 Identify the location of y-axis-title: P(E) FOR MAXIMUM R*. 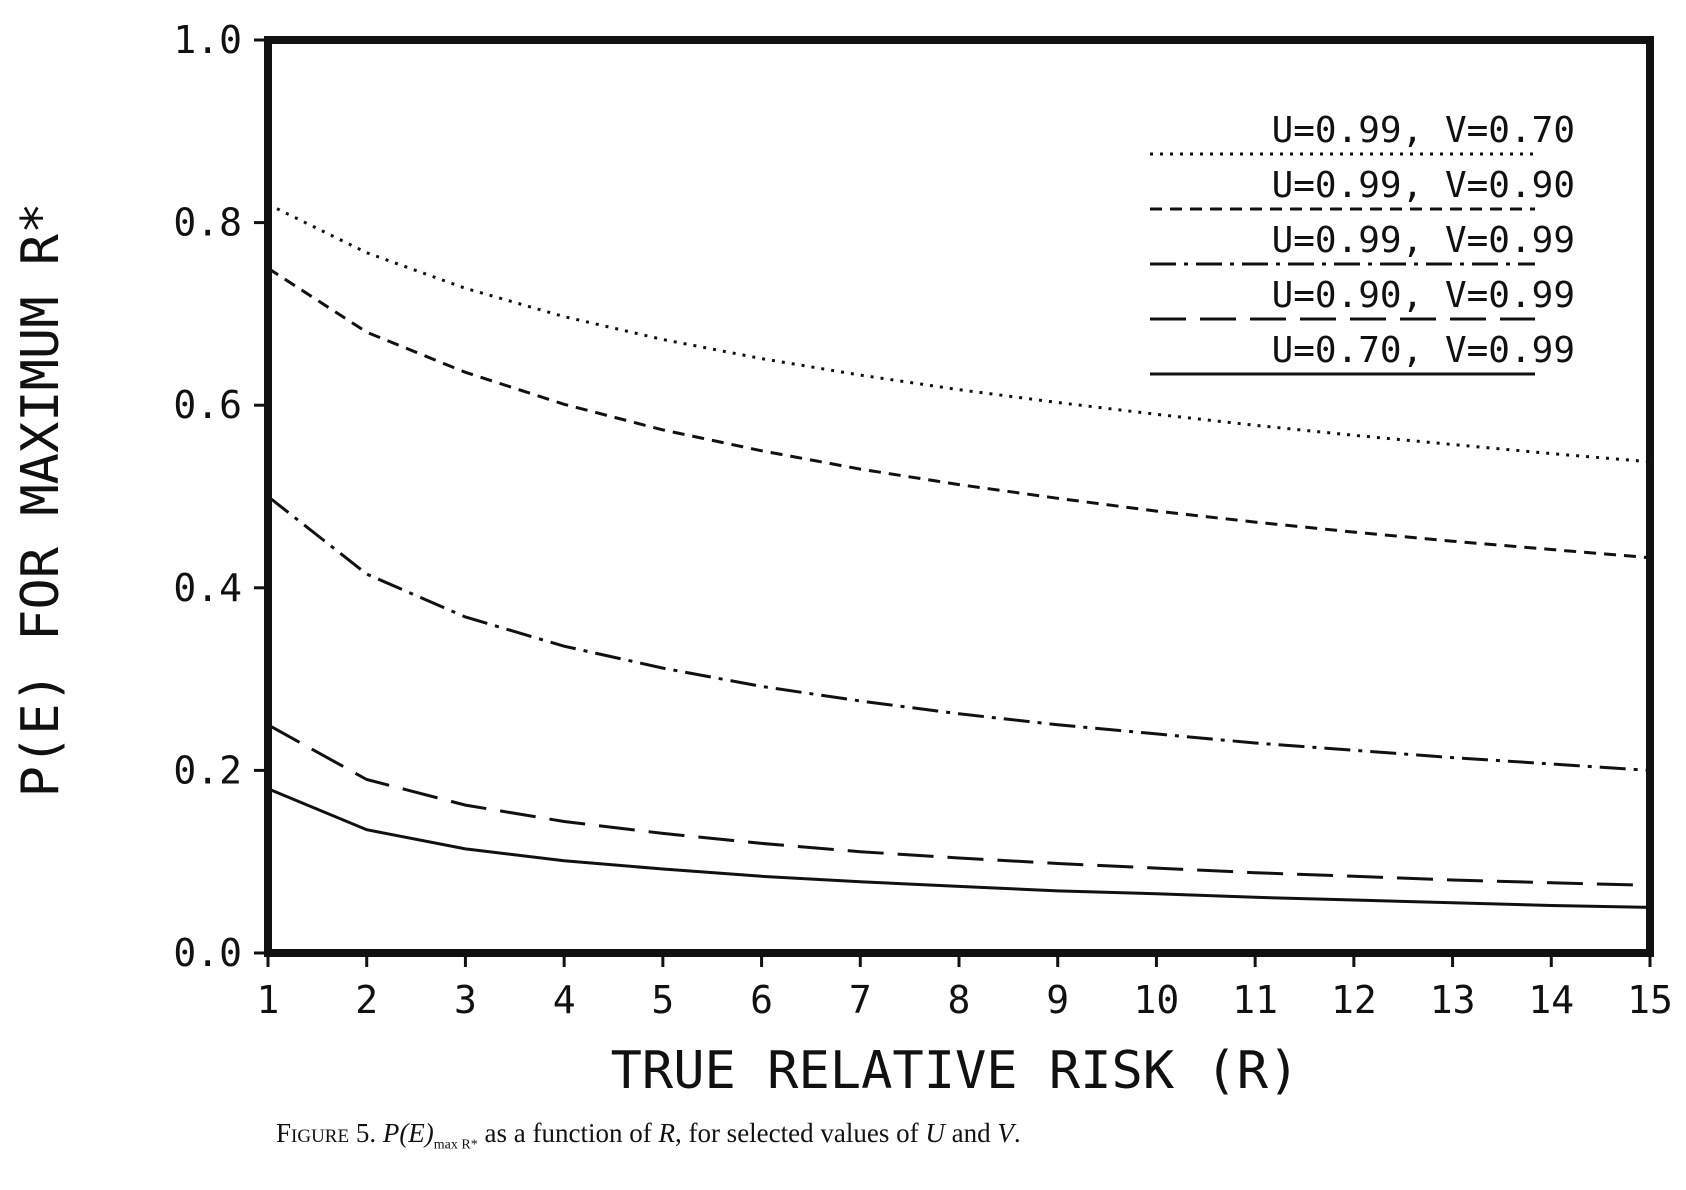
(41, 500).